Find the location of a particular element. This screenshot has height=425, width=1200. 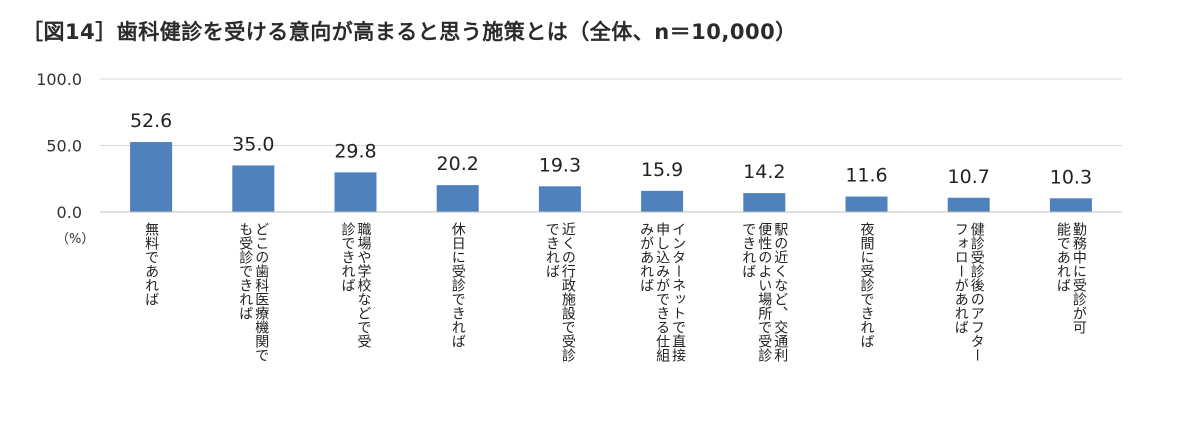

category-label: も受診できれば is located at coordinates (245, 271).